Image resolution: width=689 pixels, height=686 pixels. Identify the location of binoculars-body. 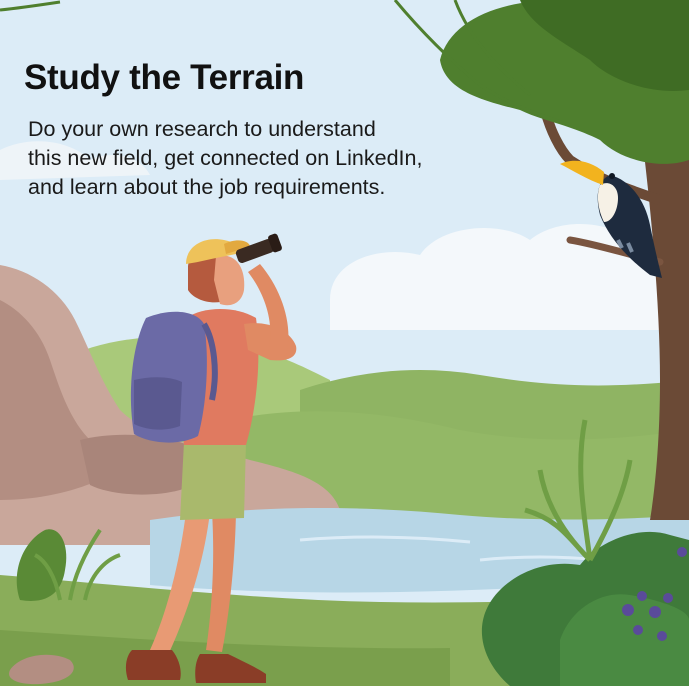
(255, 251).